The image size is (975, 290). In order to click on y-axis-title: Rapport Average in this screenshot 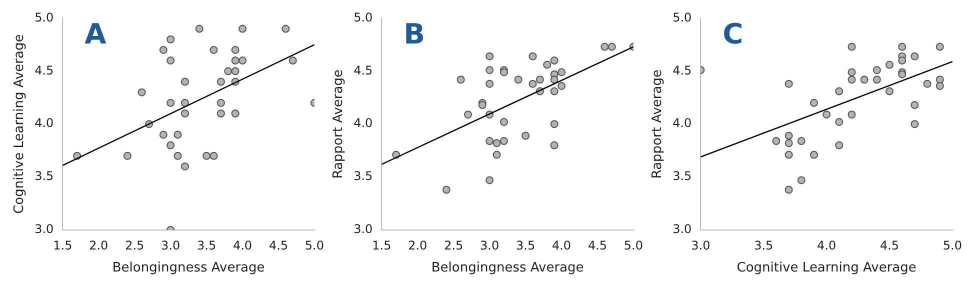, I will do `click(338, 124)`.